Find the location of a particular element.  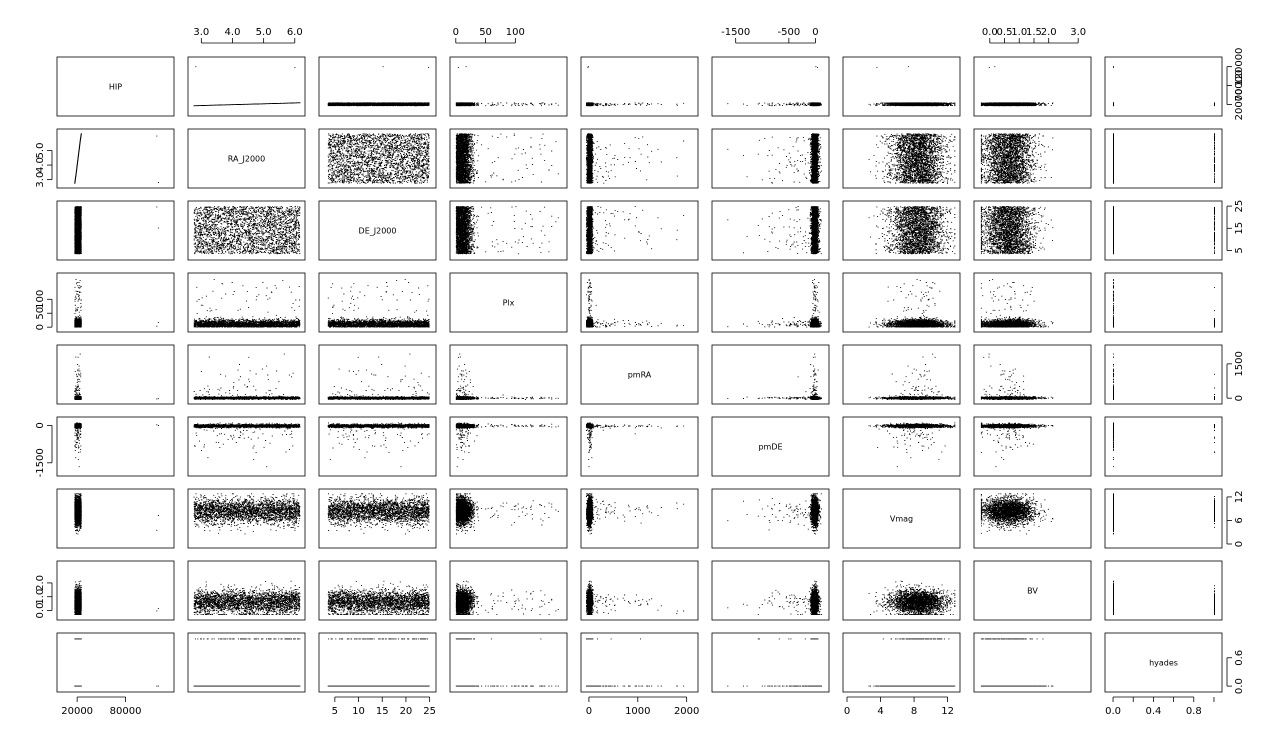

panel-pmRA-vs-pmDE is located at coordinates (639, 446).